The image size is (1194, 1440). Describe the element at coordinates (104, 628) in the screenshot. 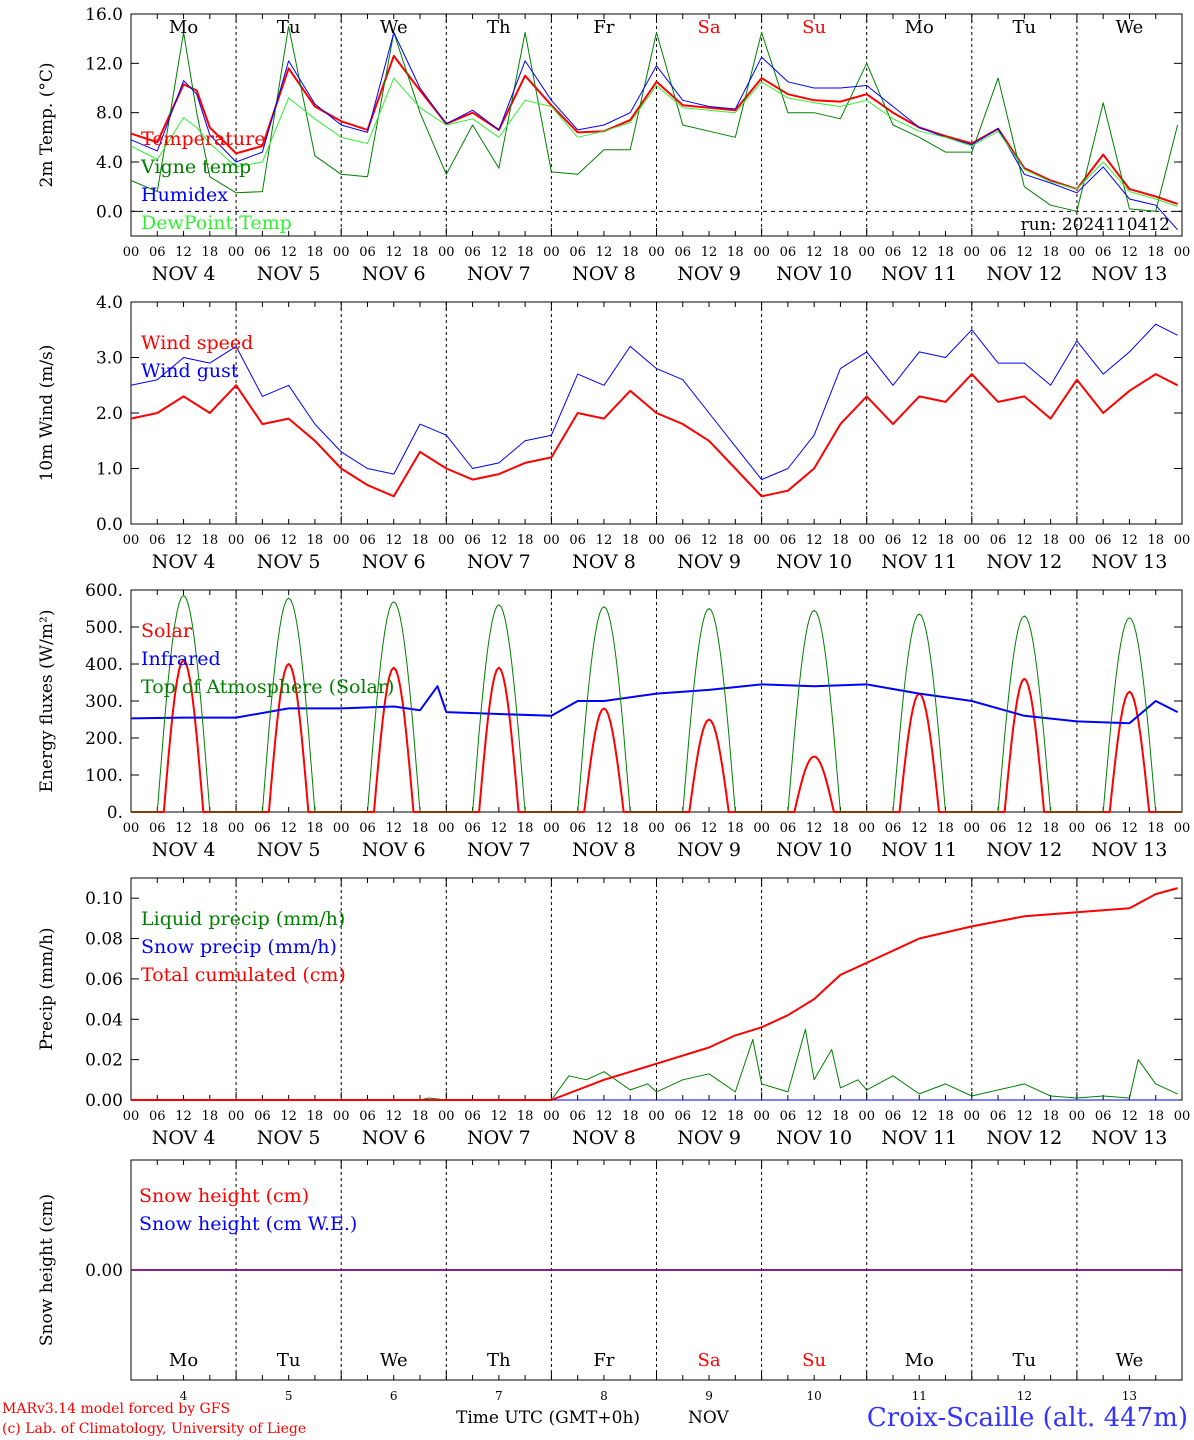

I see `y-tick-label: 500.` at that location.